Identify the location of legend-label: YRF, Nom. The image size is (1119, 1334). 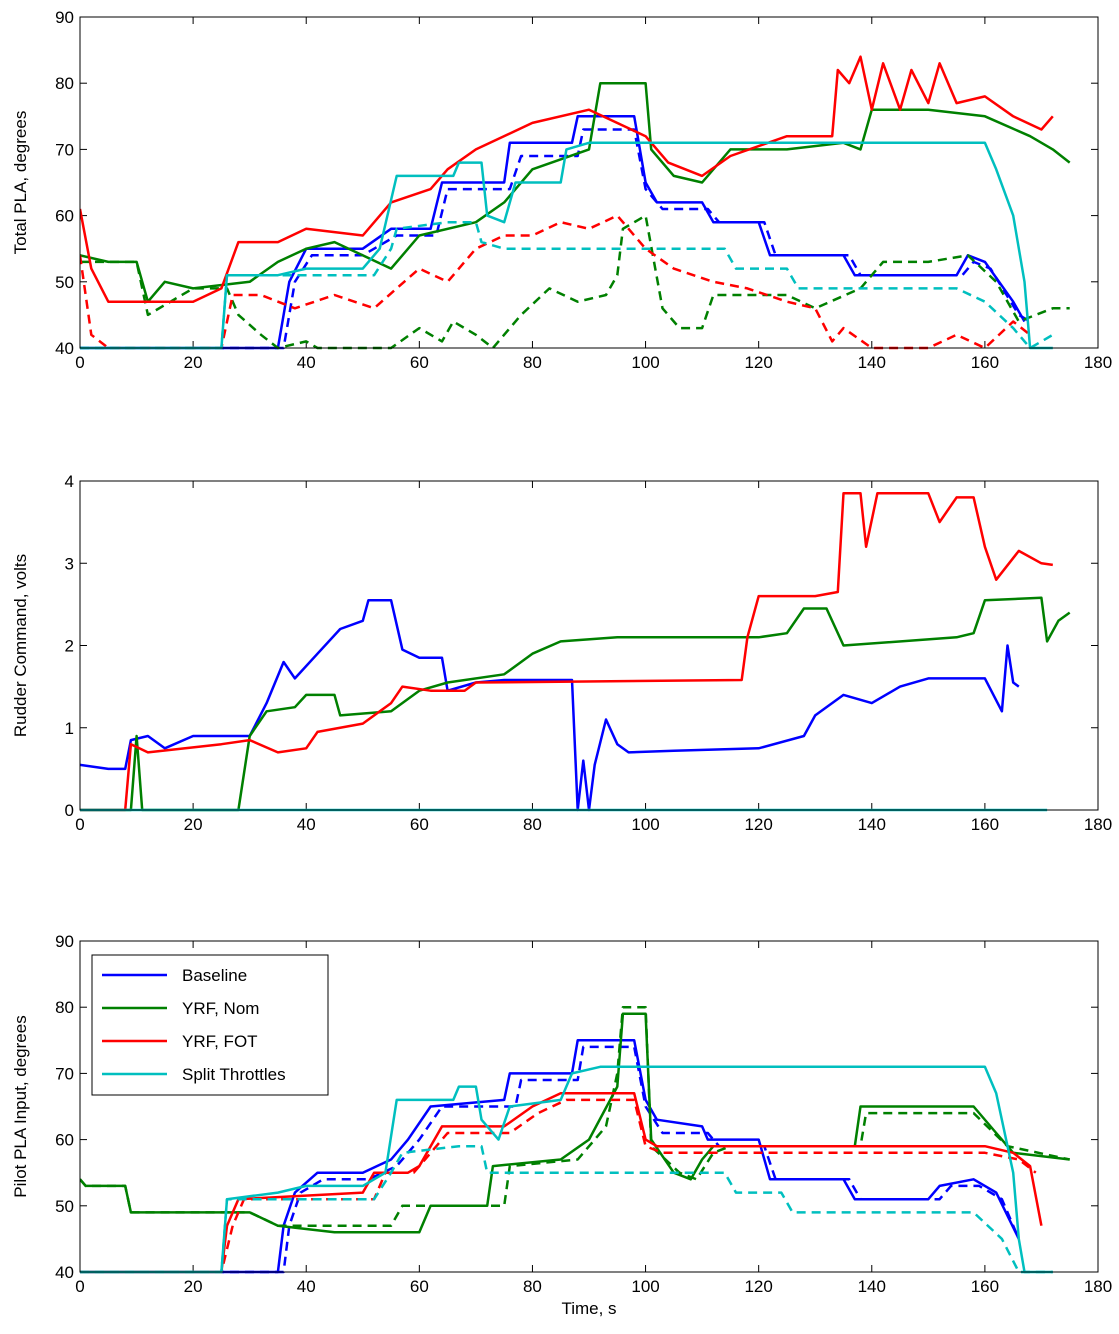
(220, 1008).